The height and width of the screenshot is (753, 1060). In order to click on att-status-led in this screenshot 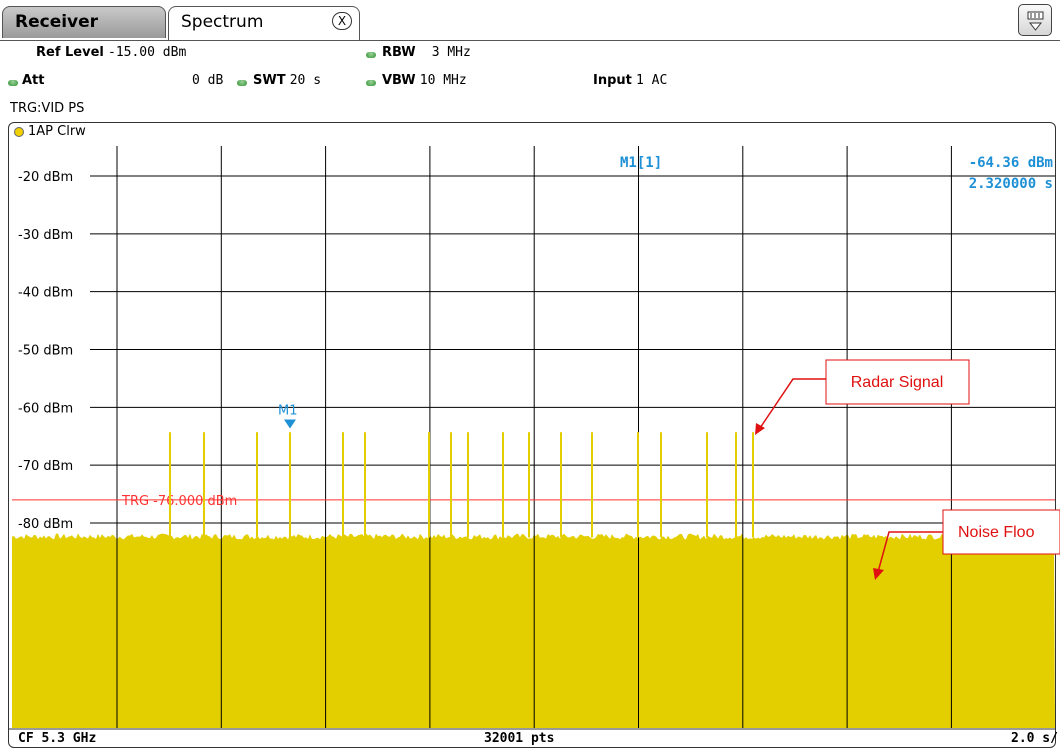, I will do `click(13, 83)`.